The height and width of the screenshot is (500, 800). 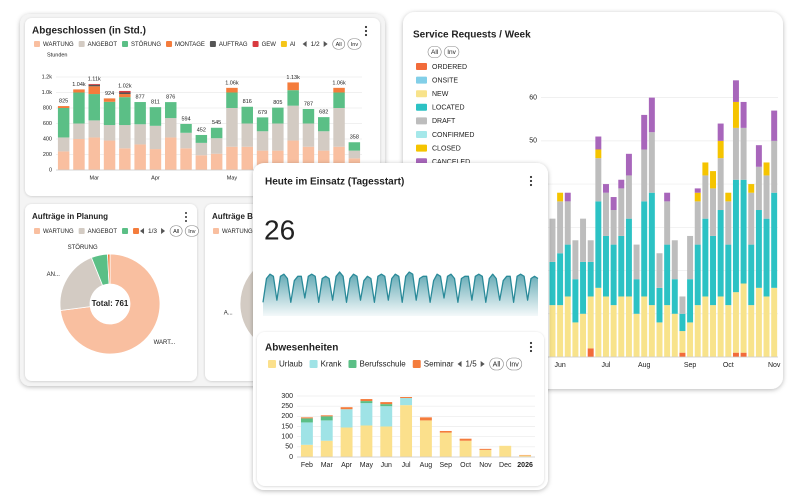 I want to click on legend-label: ORDERED, so click(x=449, y=67).